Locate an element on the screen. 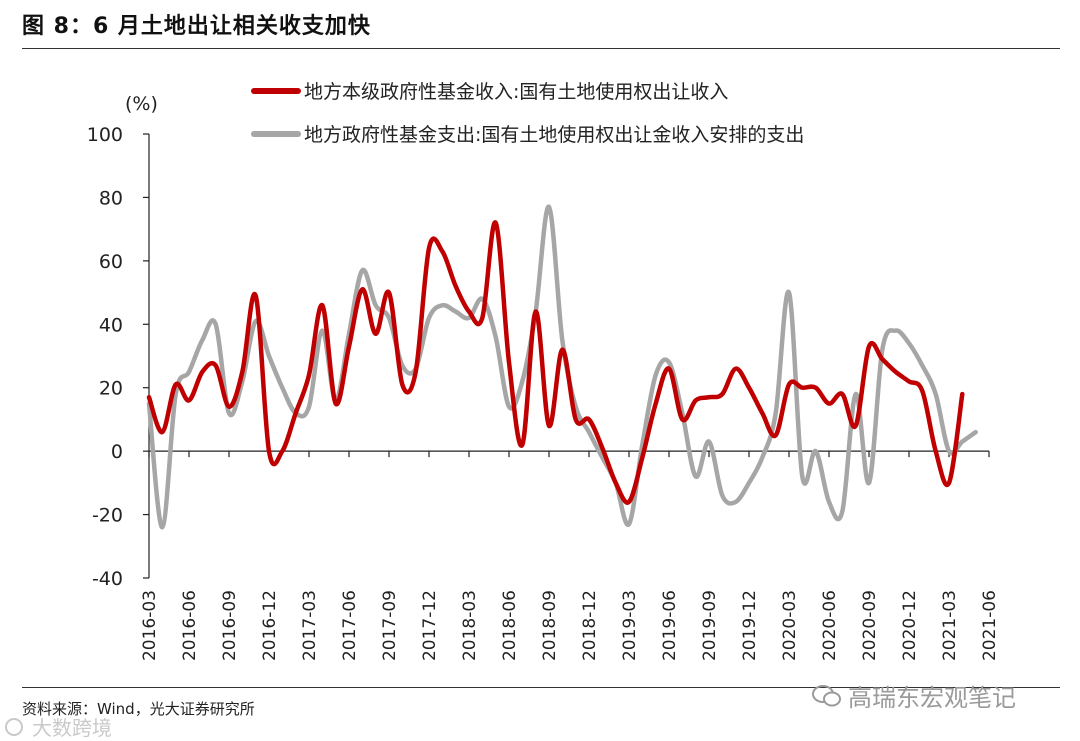 Image resolution: width=1080 pixels, height=741 pixels. x-tick-label: 2017-06 is located at coordinates (350, 625).